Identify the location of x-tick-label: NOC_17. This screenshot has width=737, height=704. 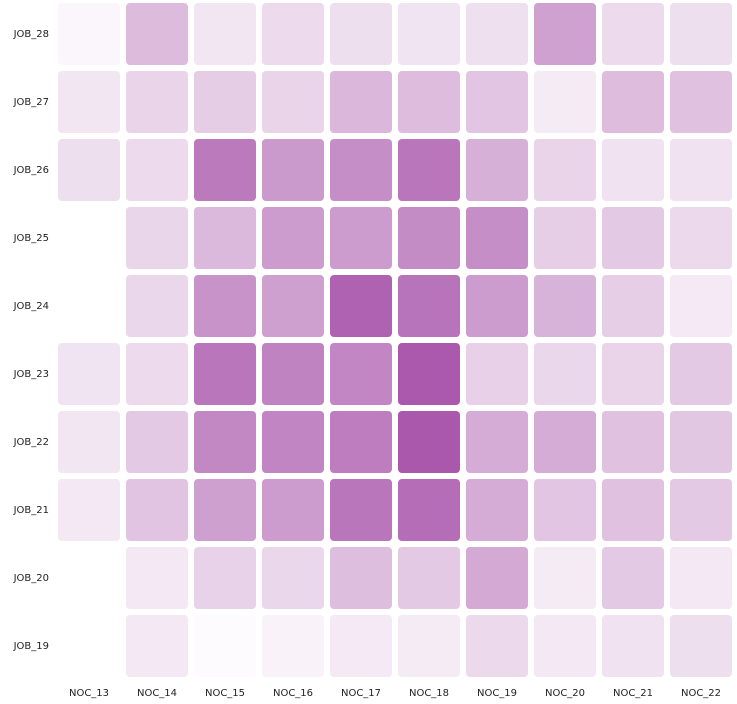
(361, 693).